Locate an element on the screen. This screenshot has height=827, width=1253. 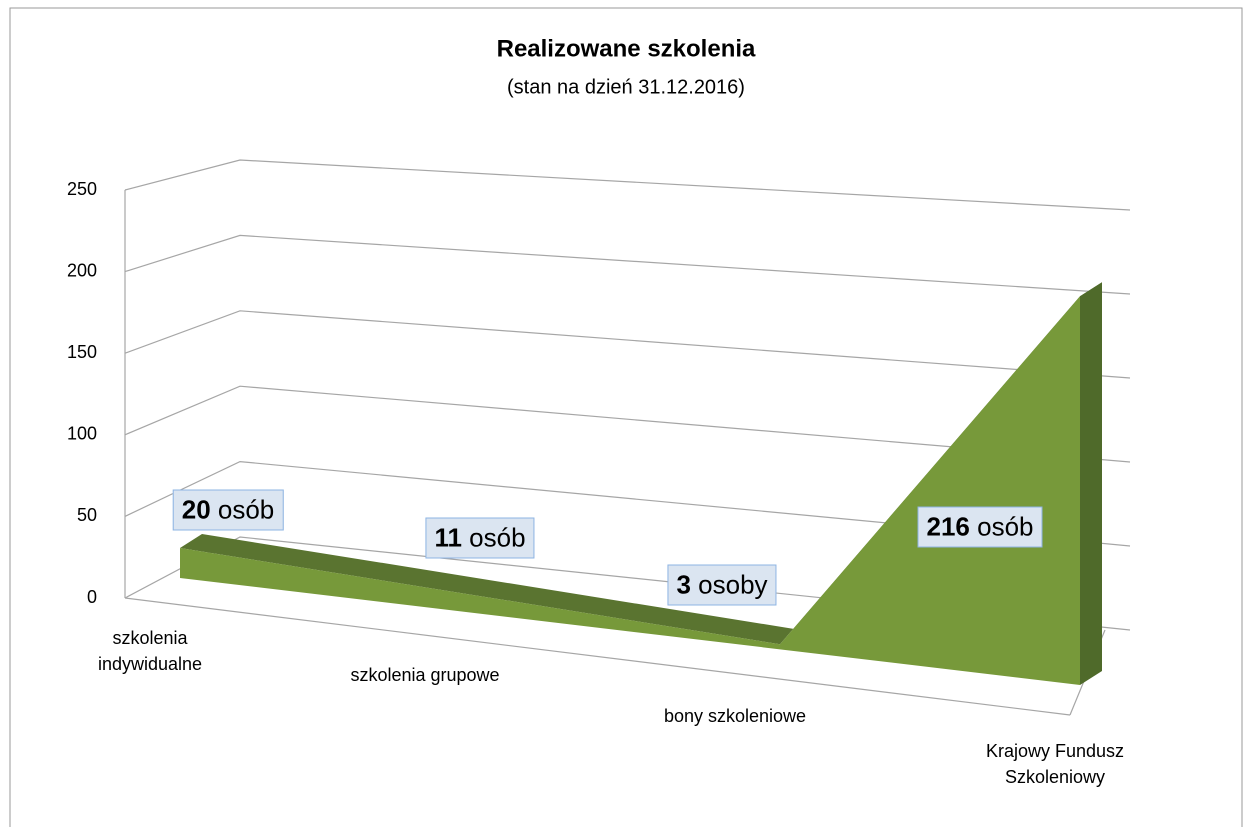
y-tick-label: 250 is located at coordinates (82, 189).